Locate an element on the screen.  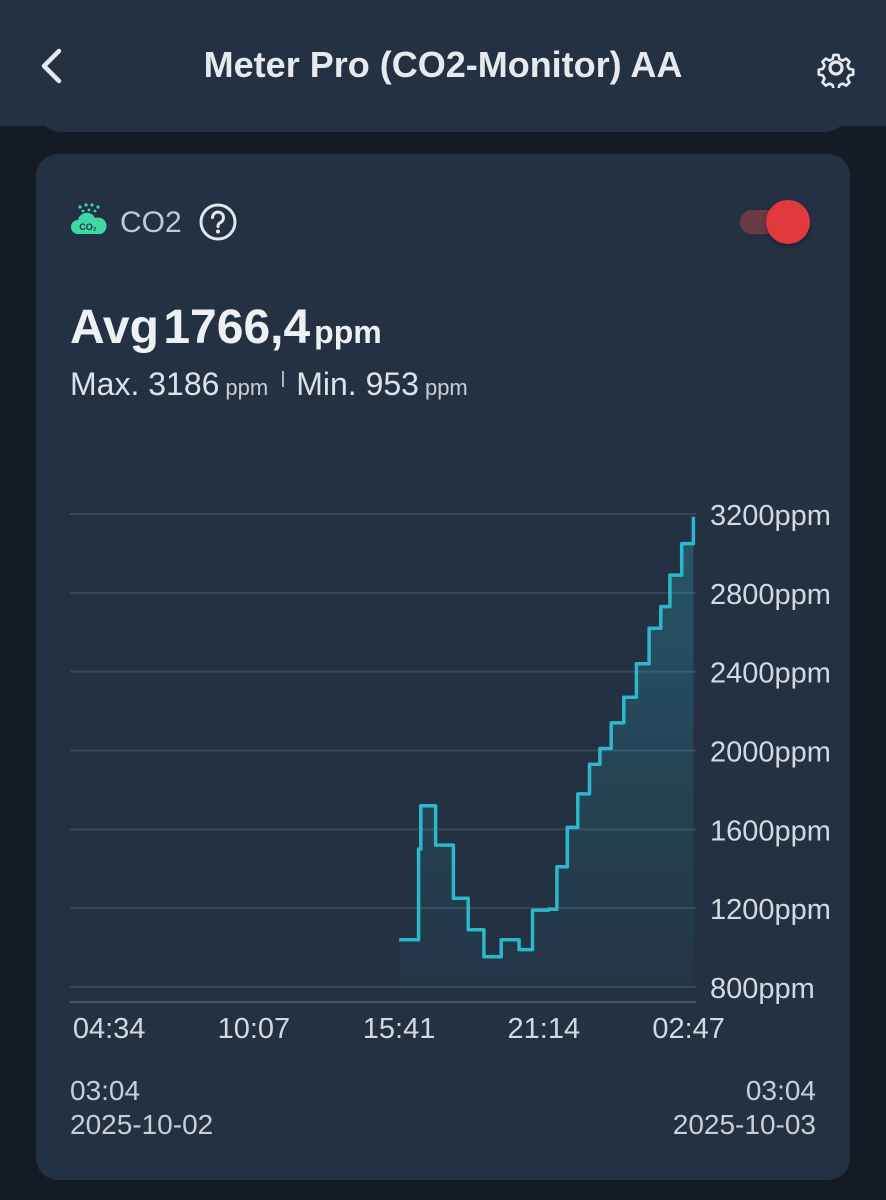
settings-button is located at coordinates (836, 68).